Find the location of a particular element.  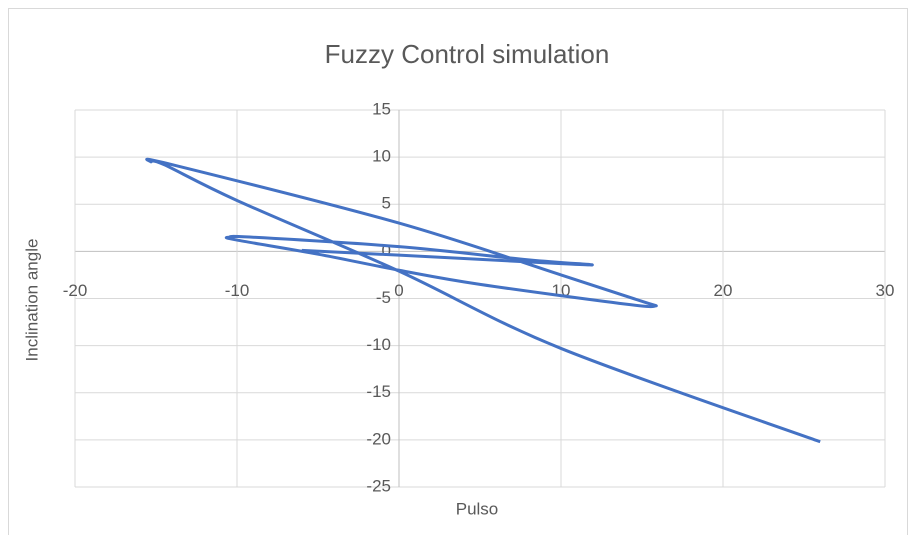

y-tick-label: -10 is located at coordinates (378, 344).